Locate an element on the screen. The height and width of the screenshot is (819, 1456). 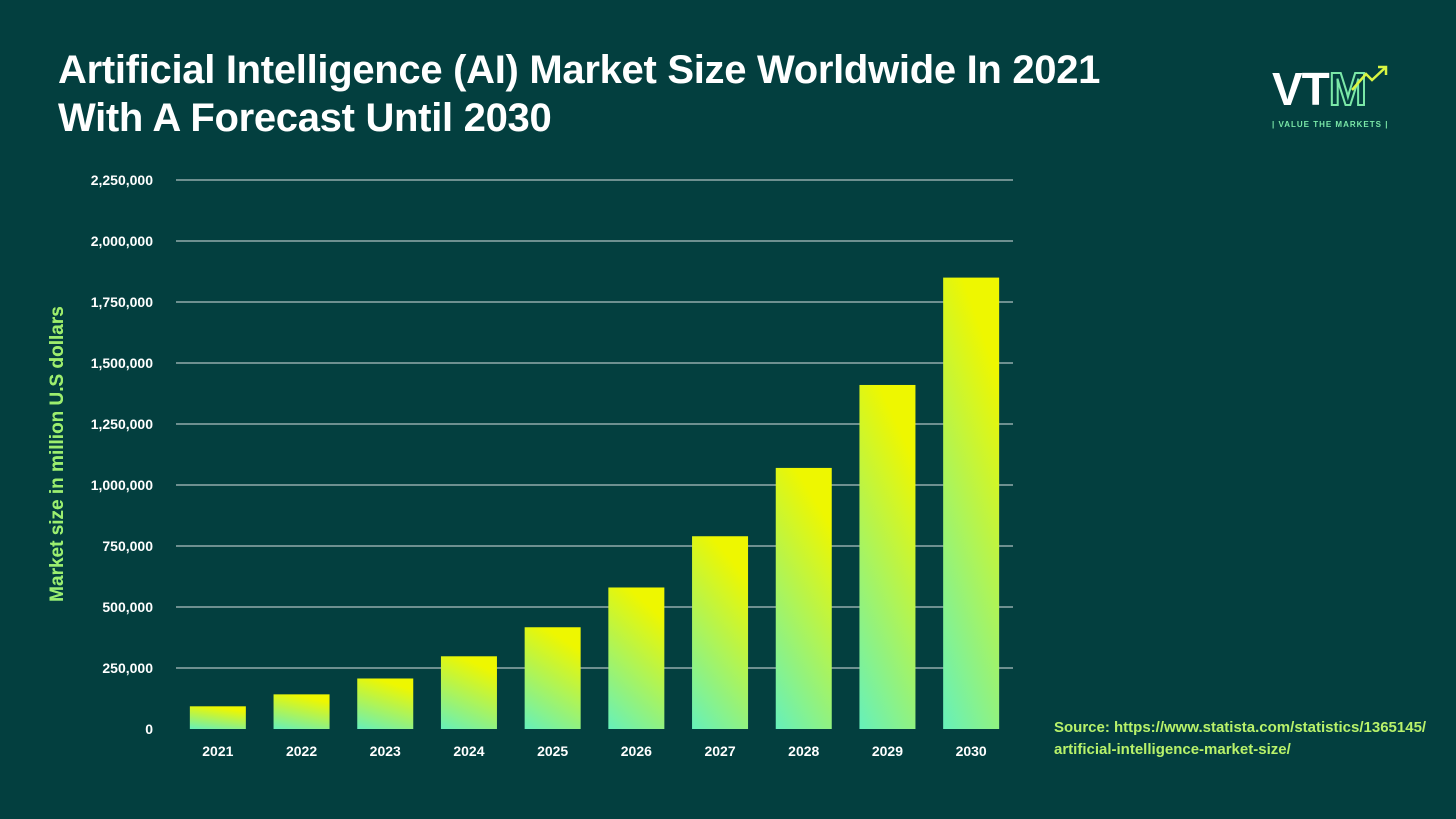
x-tick-label: 2029 is located at coordinates (887, 751).